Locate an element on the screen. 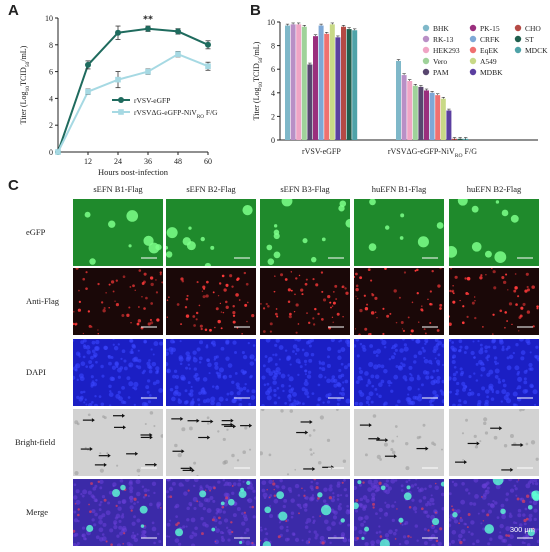  bar-crfk is located at coordinates (432, 116).